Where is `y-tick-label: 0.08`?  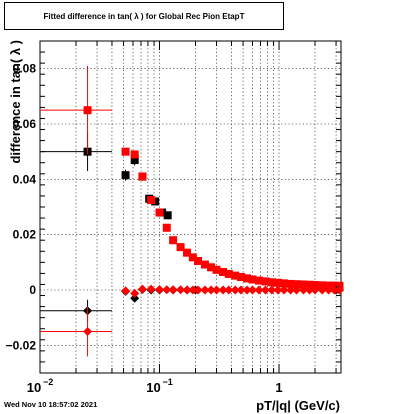 y-tick-label: 0.08 is located at coordinates (25, 69).